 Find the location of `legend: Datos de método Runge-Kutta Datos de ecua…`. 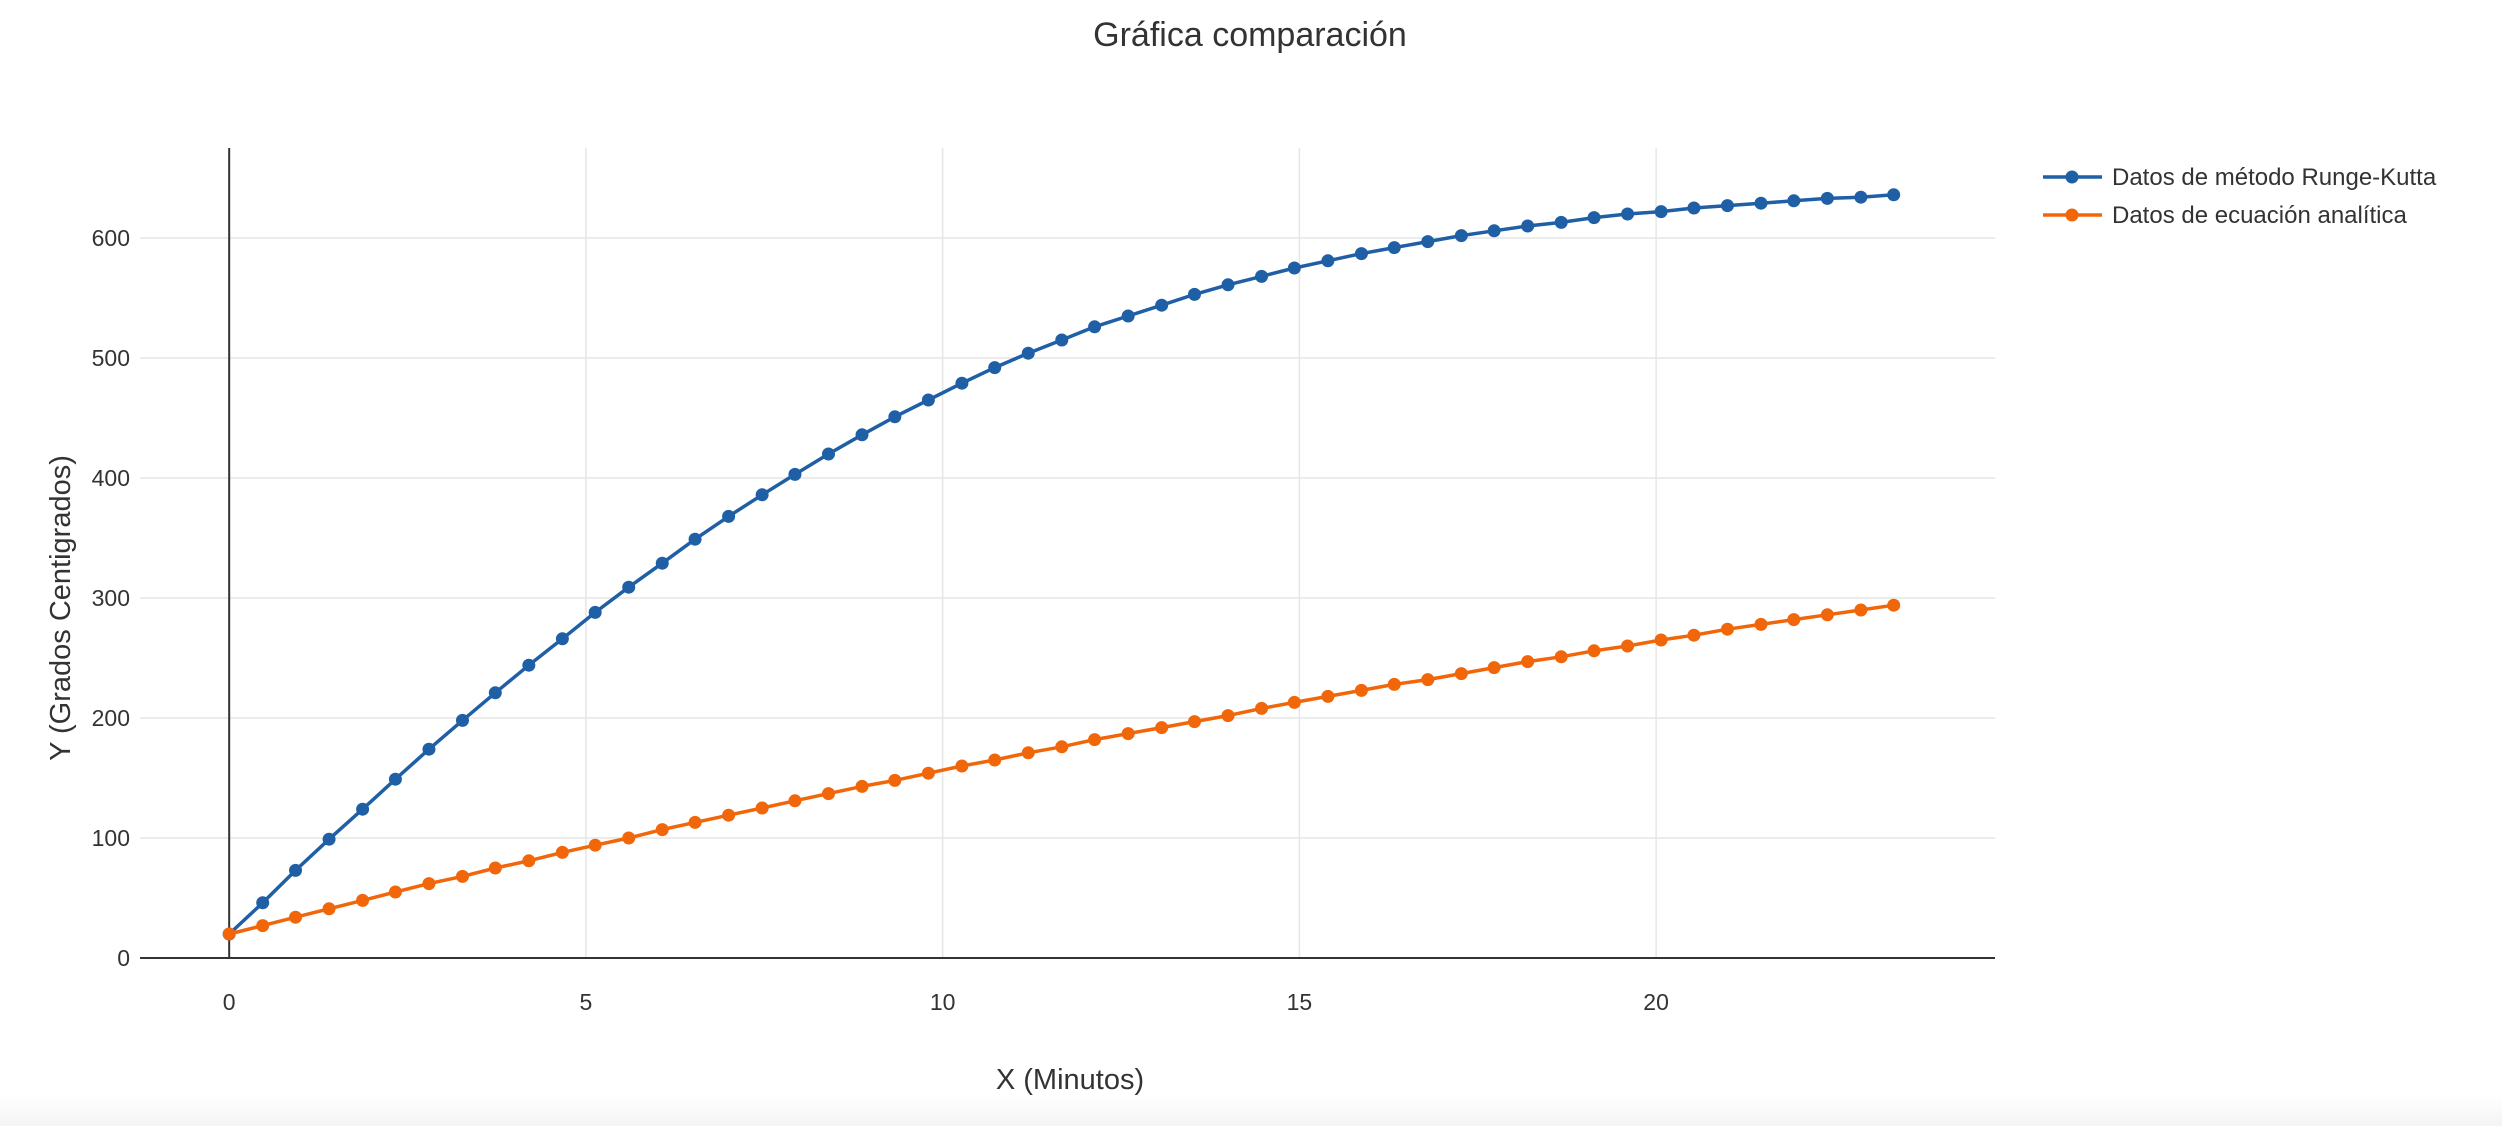

legend: Datos de método Runge-Kutta Datos de ecua… is located at coordinates (2240, 196).